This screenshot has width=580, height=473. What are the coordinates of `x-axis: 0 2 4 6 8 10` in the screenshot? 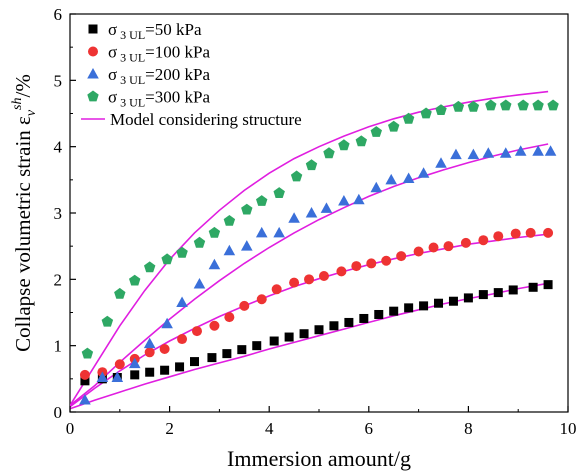 It's located at (321, 422).